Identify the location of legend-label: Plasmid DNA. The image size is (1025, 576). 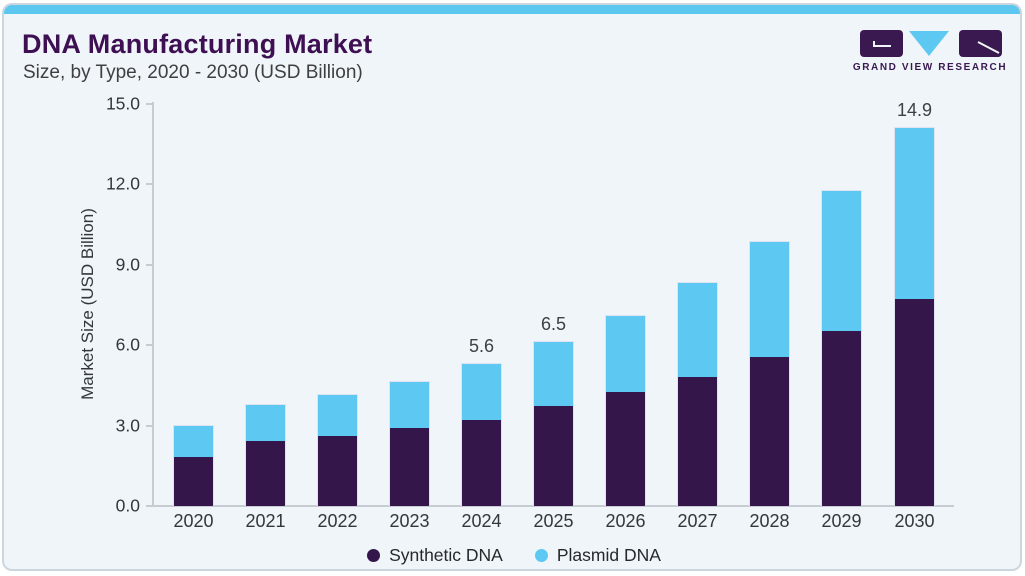
(608, 554).